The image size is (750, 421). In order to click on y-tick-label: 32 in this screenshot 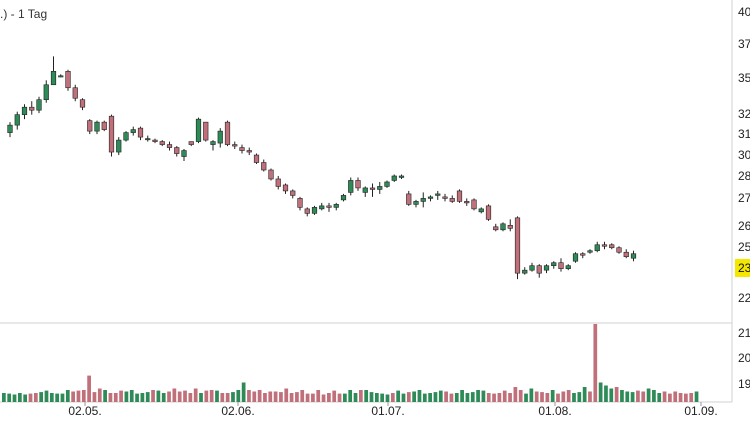, I will do `click(744, 114)`.